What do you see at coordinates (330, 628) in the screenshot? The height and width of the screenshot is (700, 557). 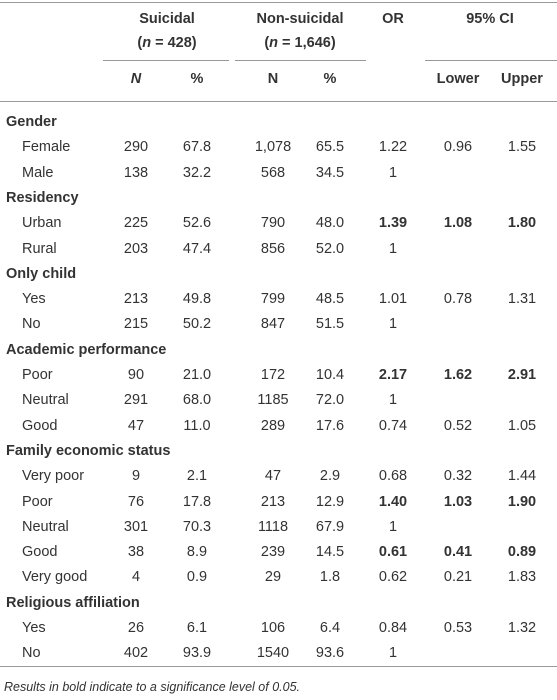 I see `cell: 6.4` at bounding box center [330, 628].